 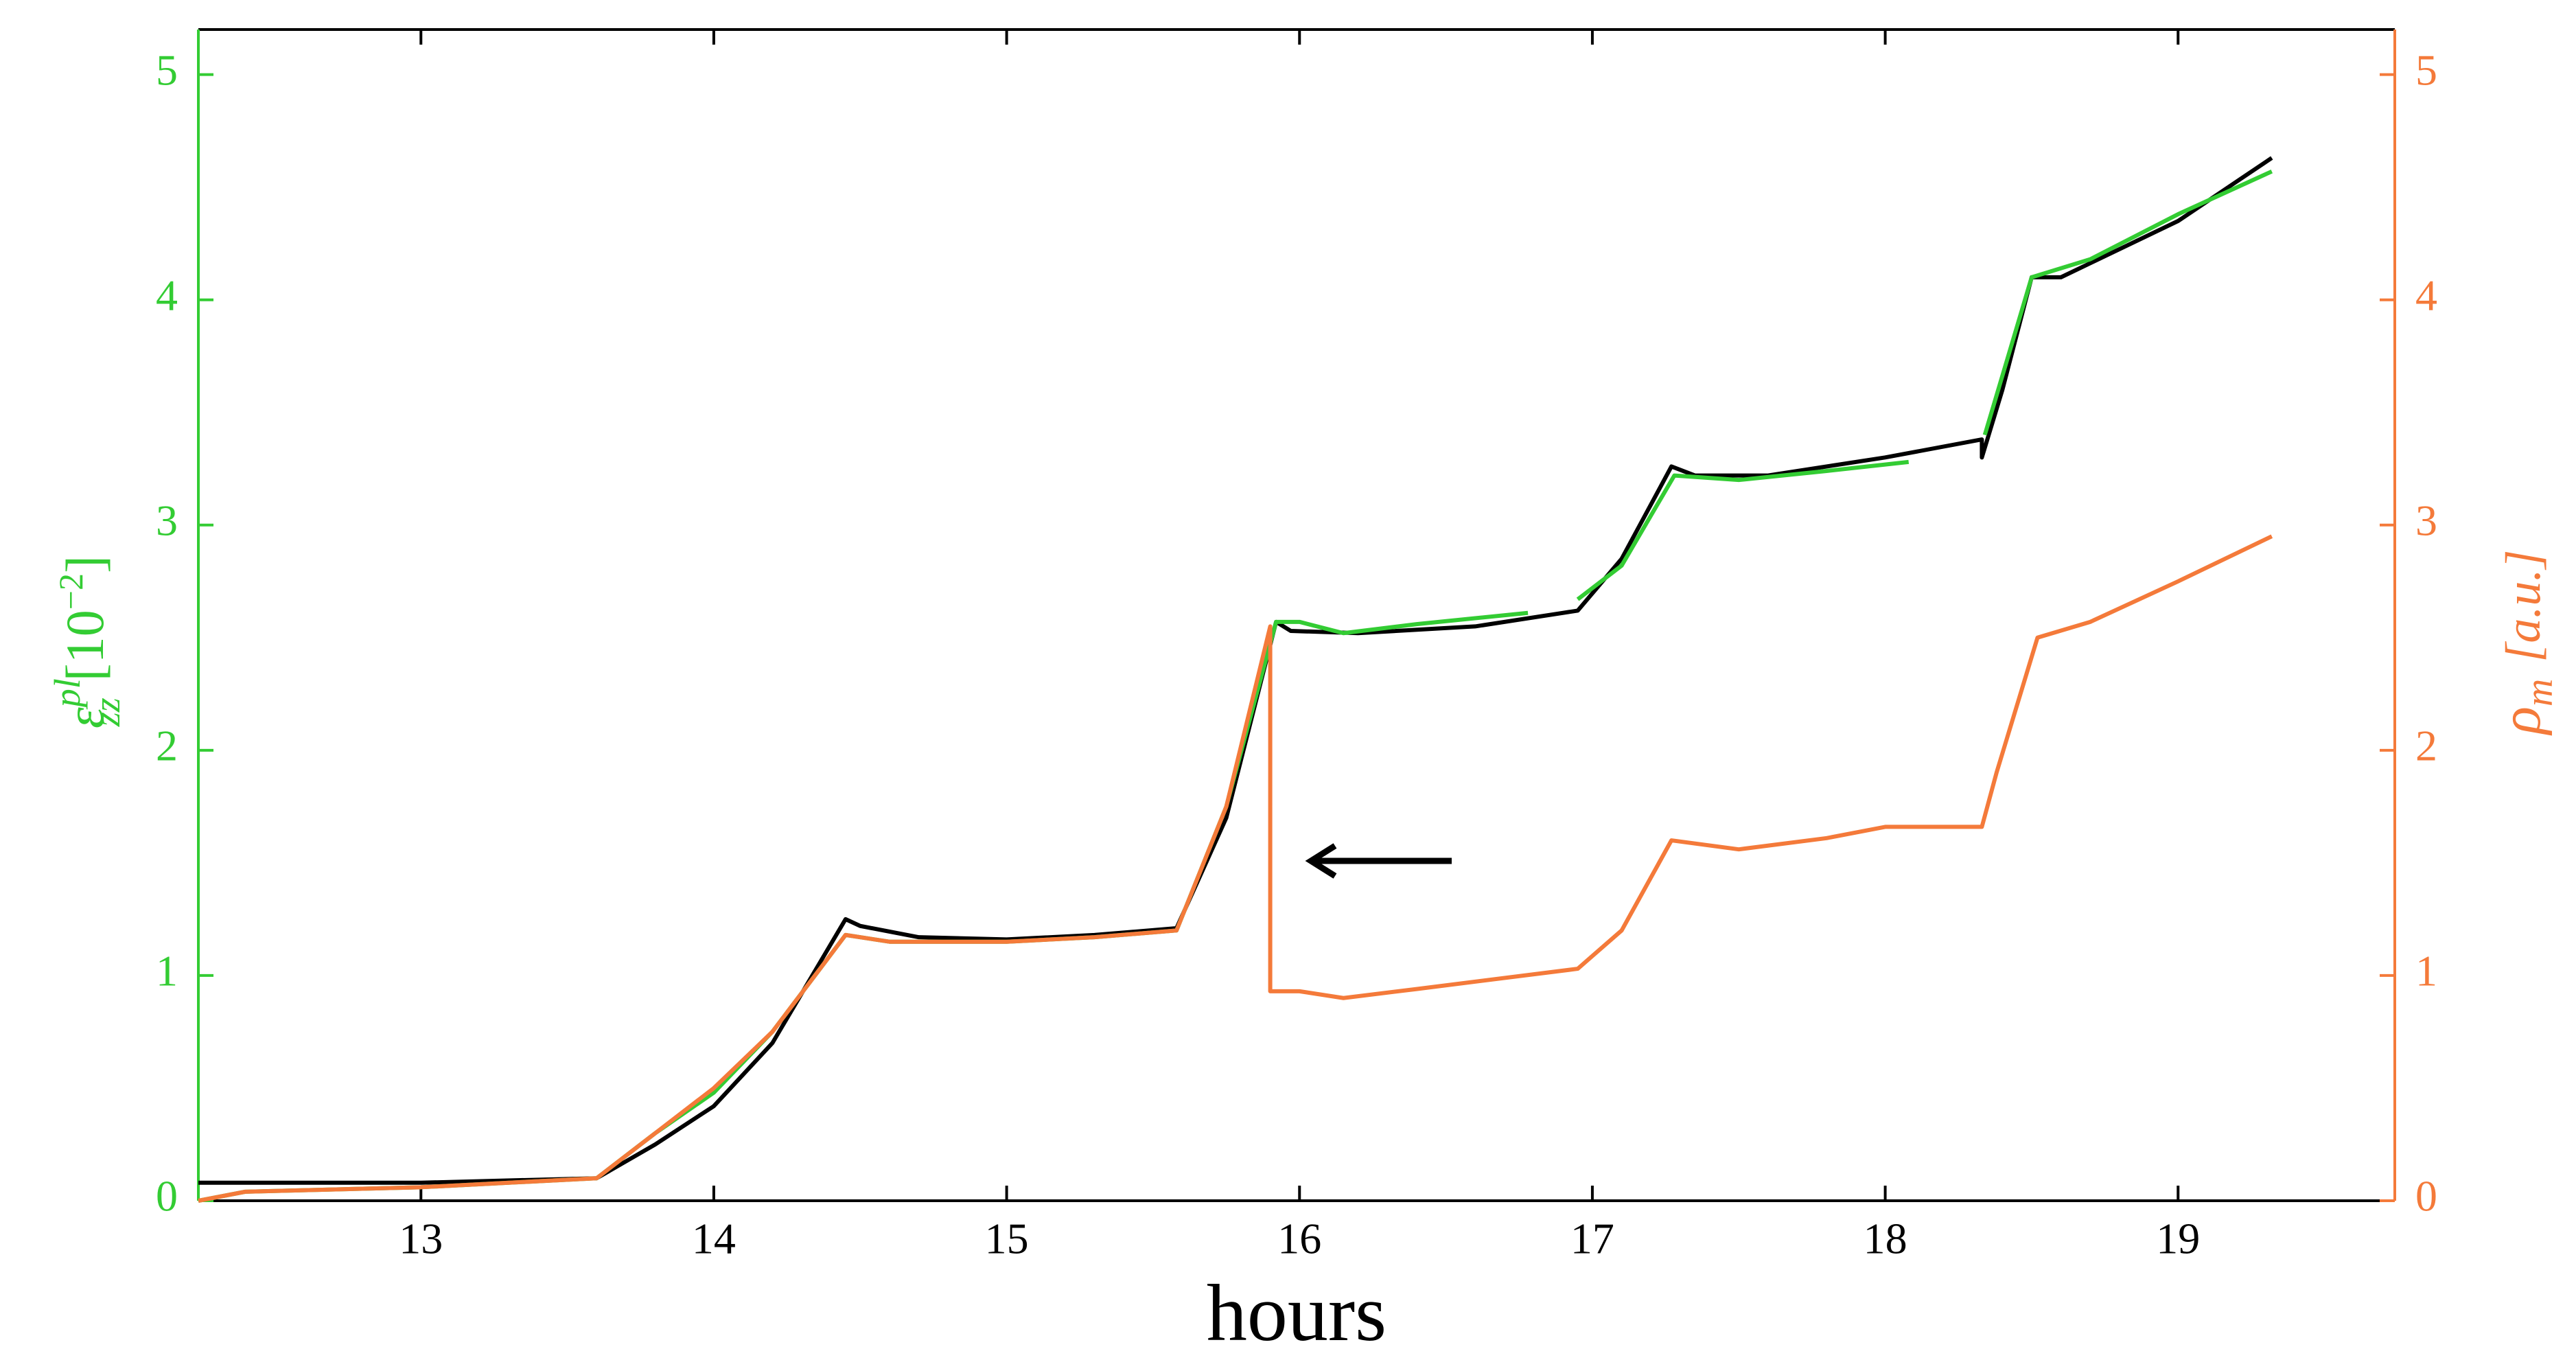 What do you see at coordinates (1299, 1238) in the screenshot?
I see `x-tick-label: 16` at bounding box center [1299, 1238].